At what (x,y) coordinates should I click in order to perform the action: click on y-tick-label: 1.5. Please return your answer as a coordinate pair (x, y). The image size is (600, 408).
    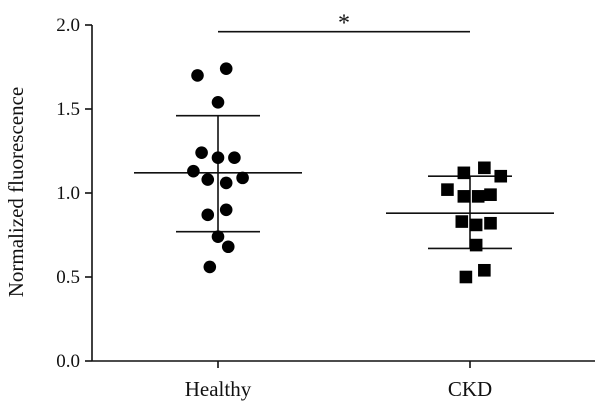
    Looking at the image, I should click on (68, 109).